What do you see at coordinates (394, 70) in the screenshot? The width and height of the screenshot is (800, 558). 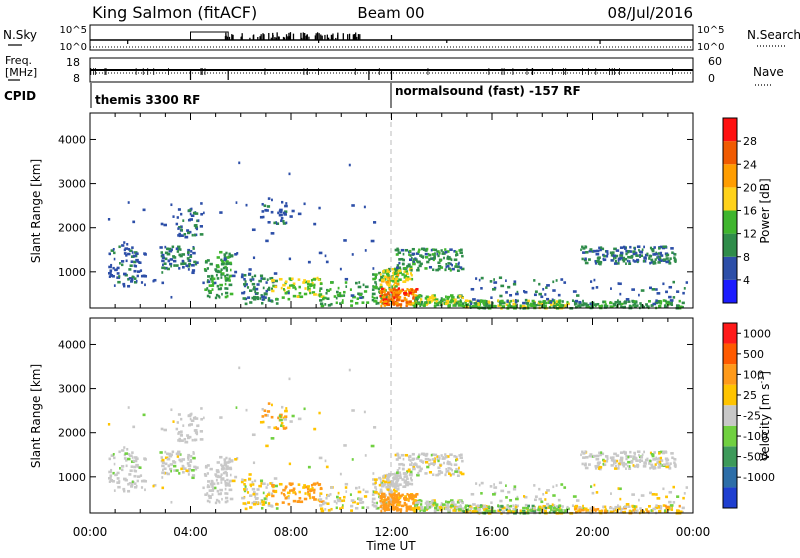 I see `freq-panel: Freq. [MHz] 18 8 Nave 60 0` at bounding box center [394, 70].